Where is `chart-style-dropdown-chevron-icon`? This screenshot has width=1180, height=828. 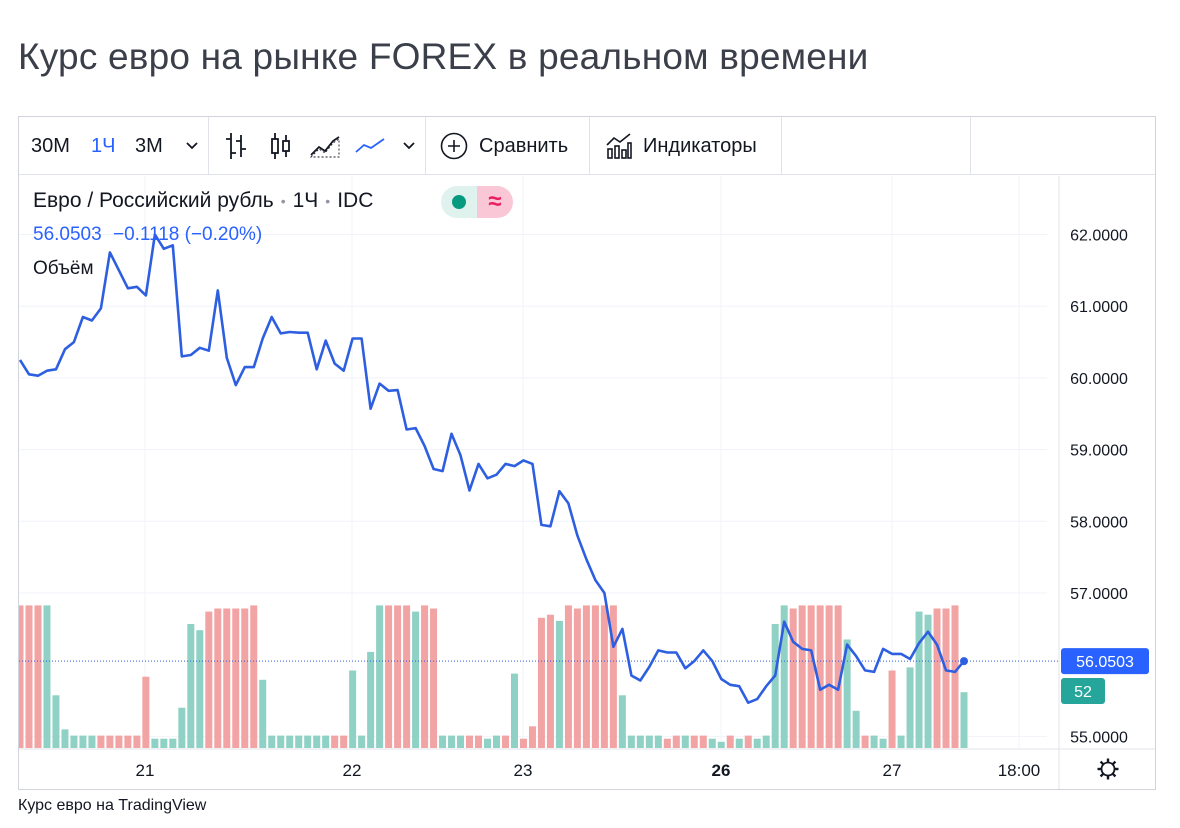
chart-style-dropdown-chevron-icon is located at coordinates (409, 146).